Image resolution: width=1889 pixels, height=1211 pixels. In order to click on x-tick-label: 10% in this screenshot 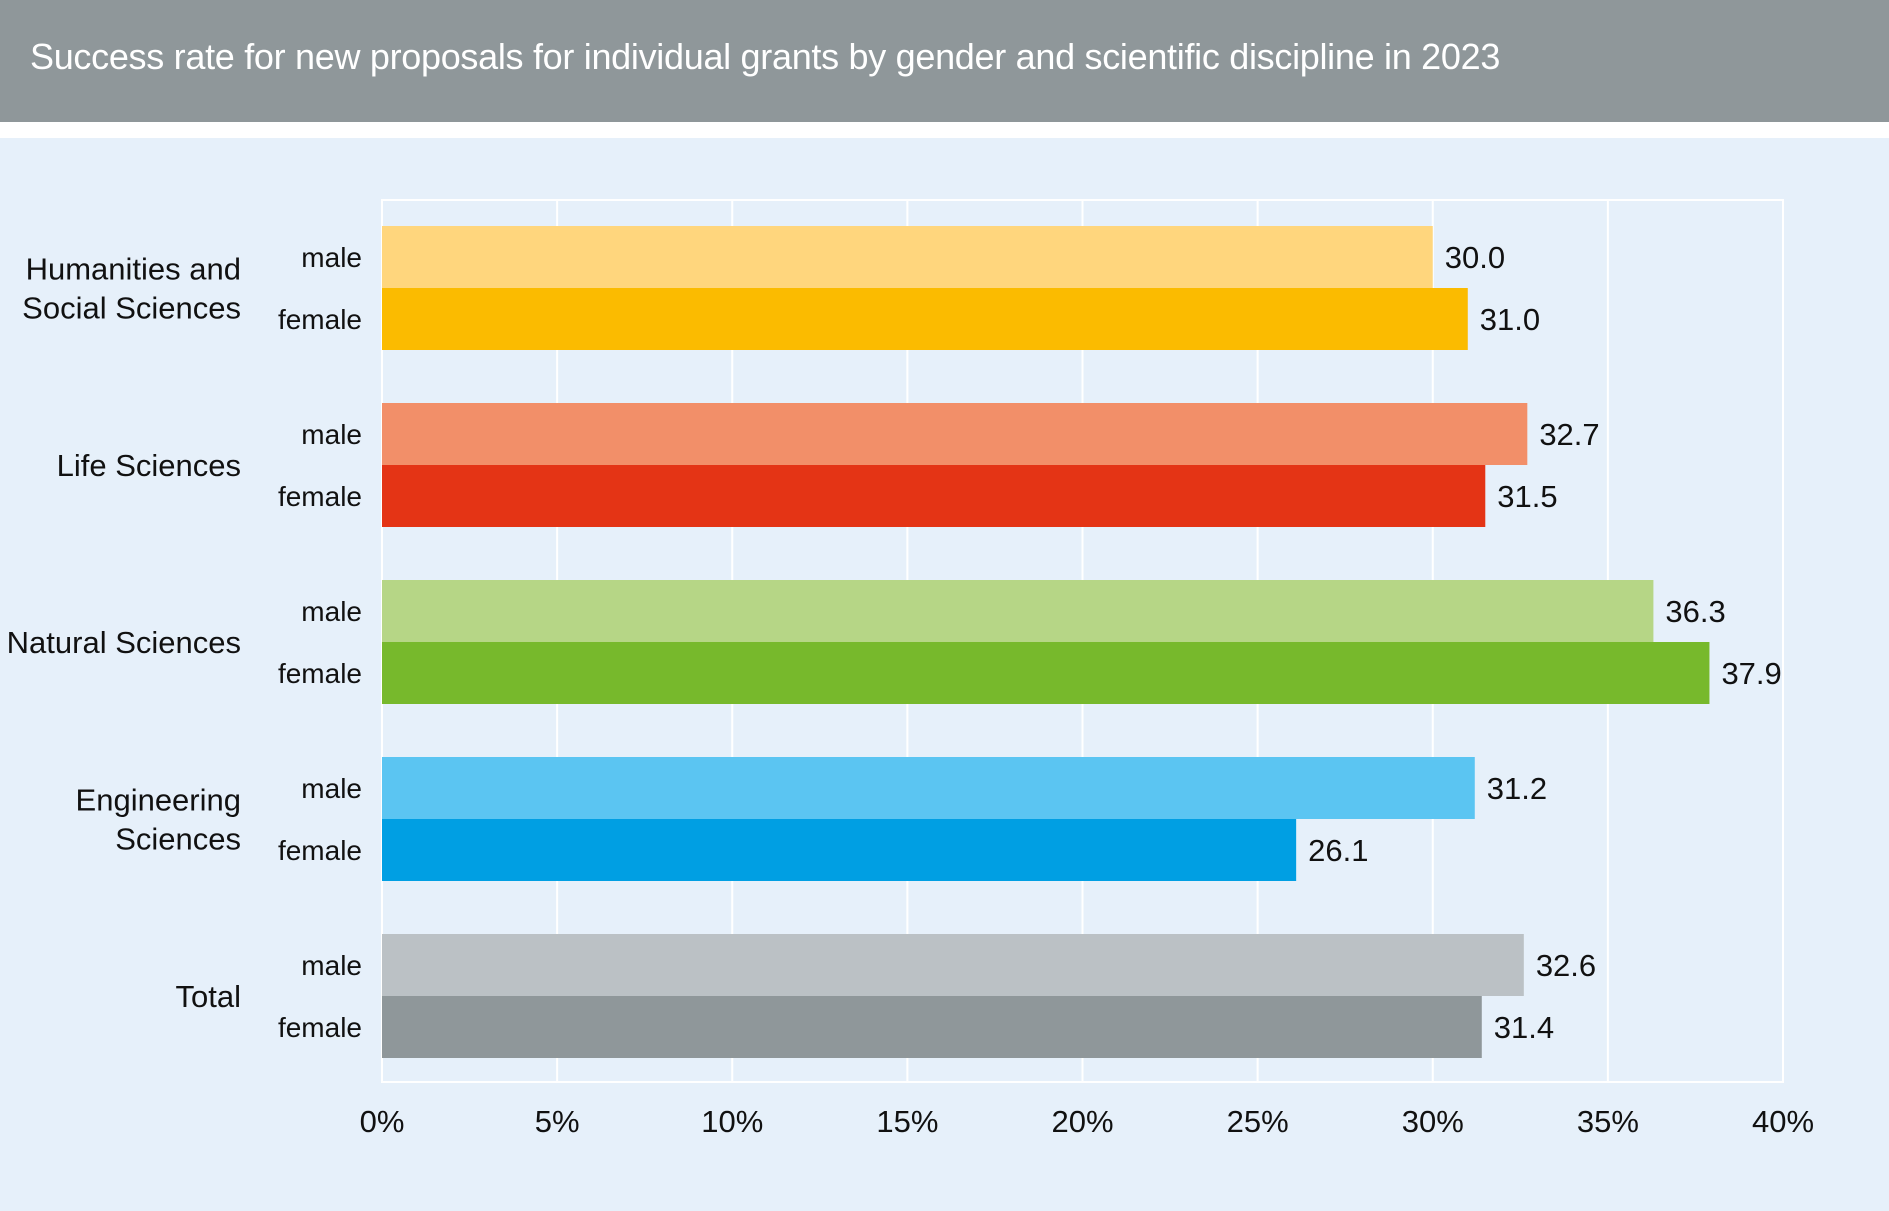, I will do `click(732, 1121)`.